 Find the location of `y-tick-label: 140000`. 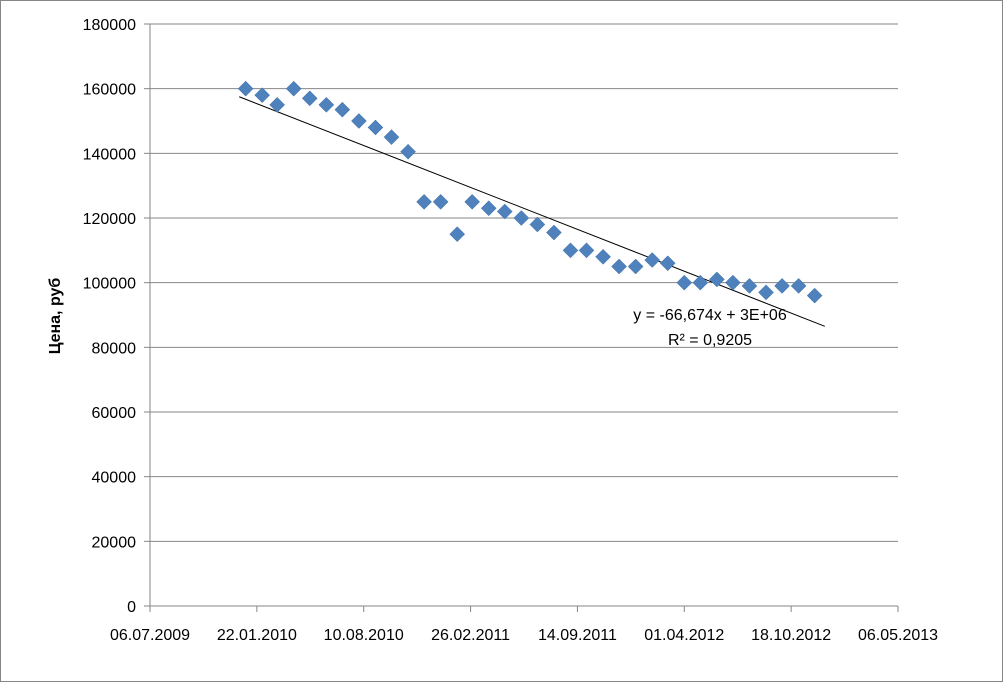

y-tick-label: 140000 is located at coordinates (109, 154).